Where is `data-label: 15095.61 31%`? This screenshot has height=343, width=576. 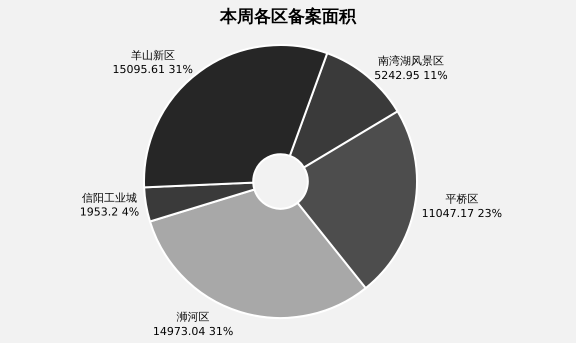 data-label: 15095.61 31% is located at coordinates (152, 69).